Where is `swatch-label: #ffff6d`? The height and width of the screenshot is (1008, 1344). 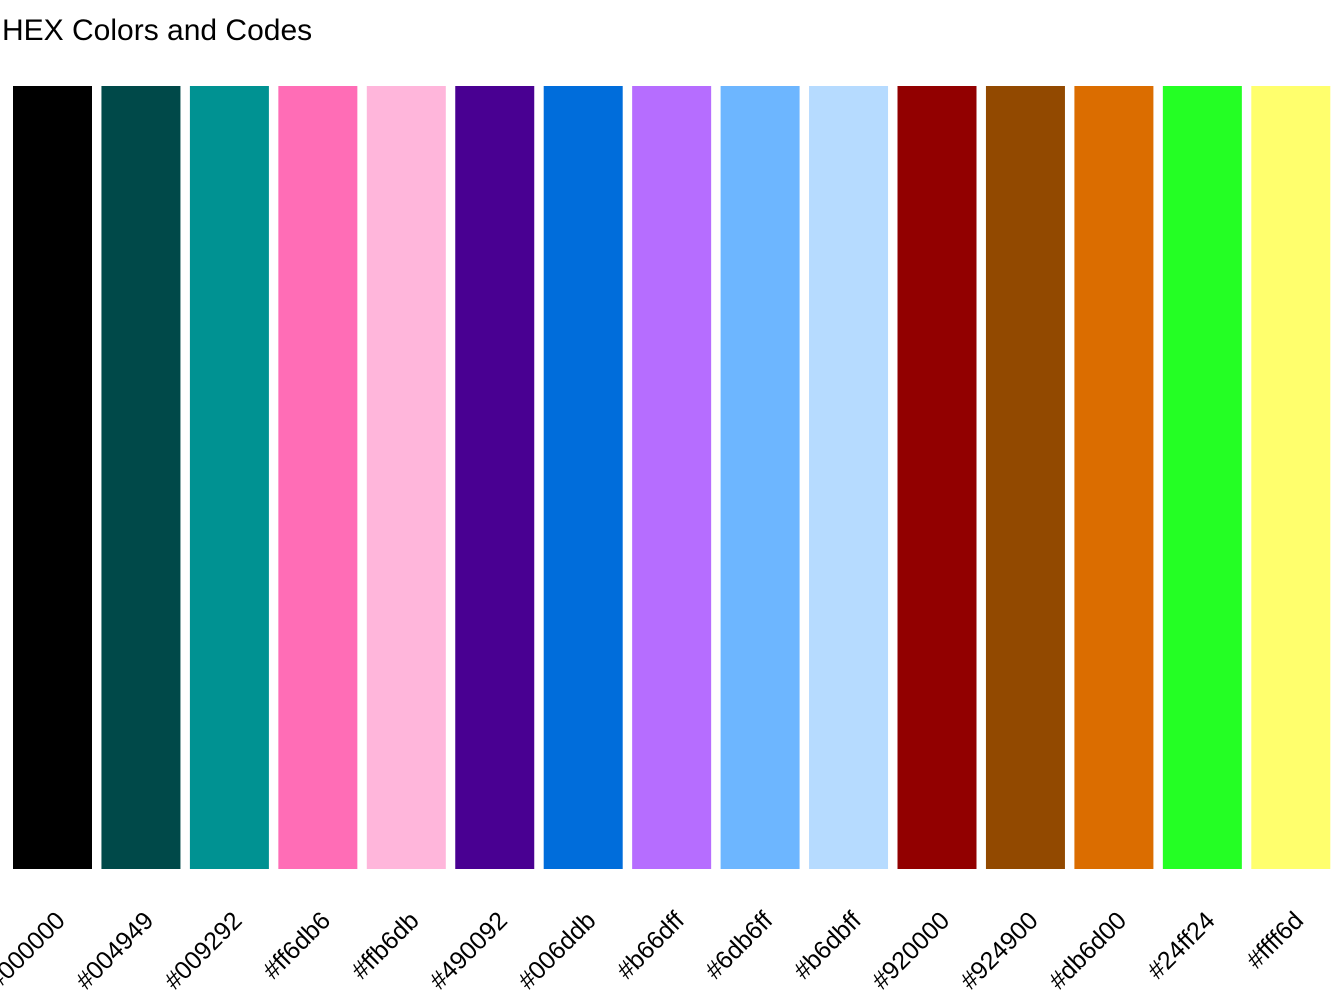
swatch-label: #ffff6d is located at coordinates (1275, 940).